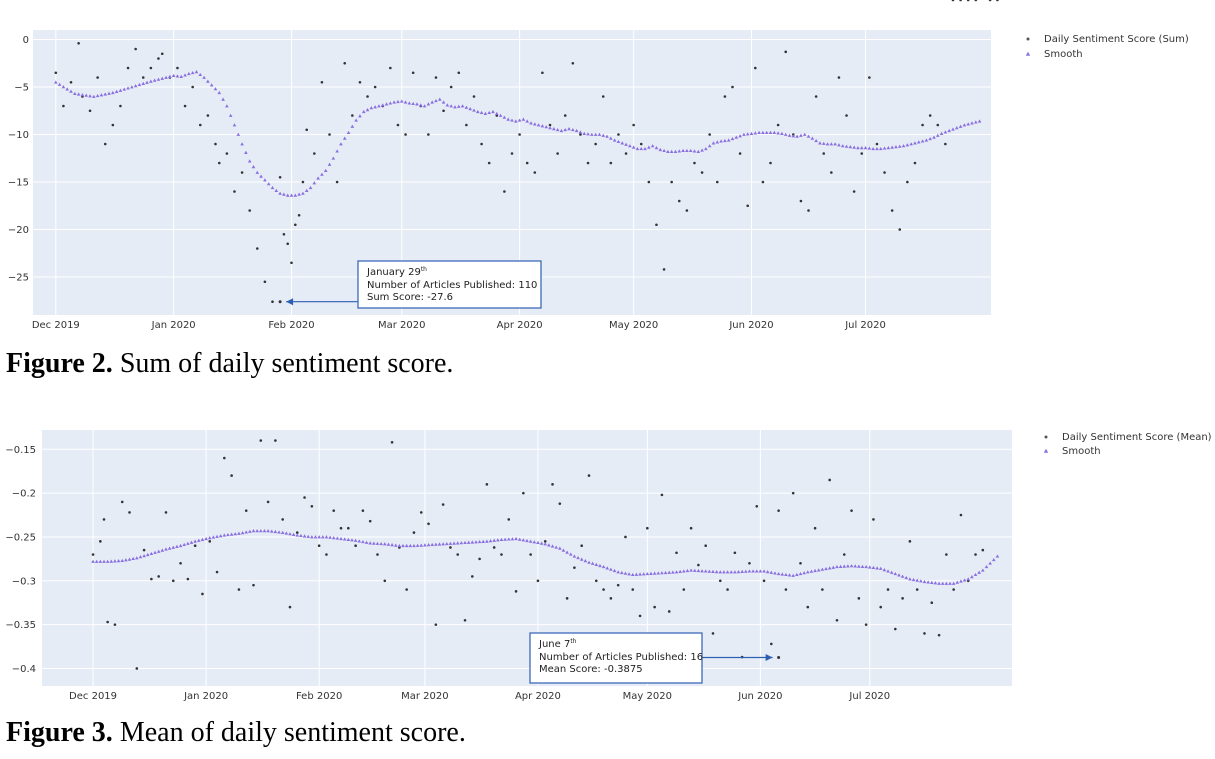  Describe the element at coordinates (229, 364) in the screenshot. I see `figure-2-caption: Figure 2. Sum of daily sentiment score.` at that location.